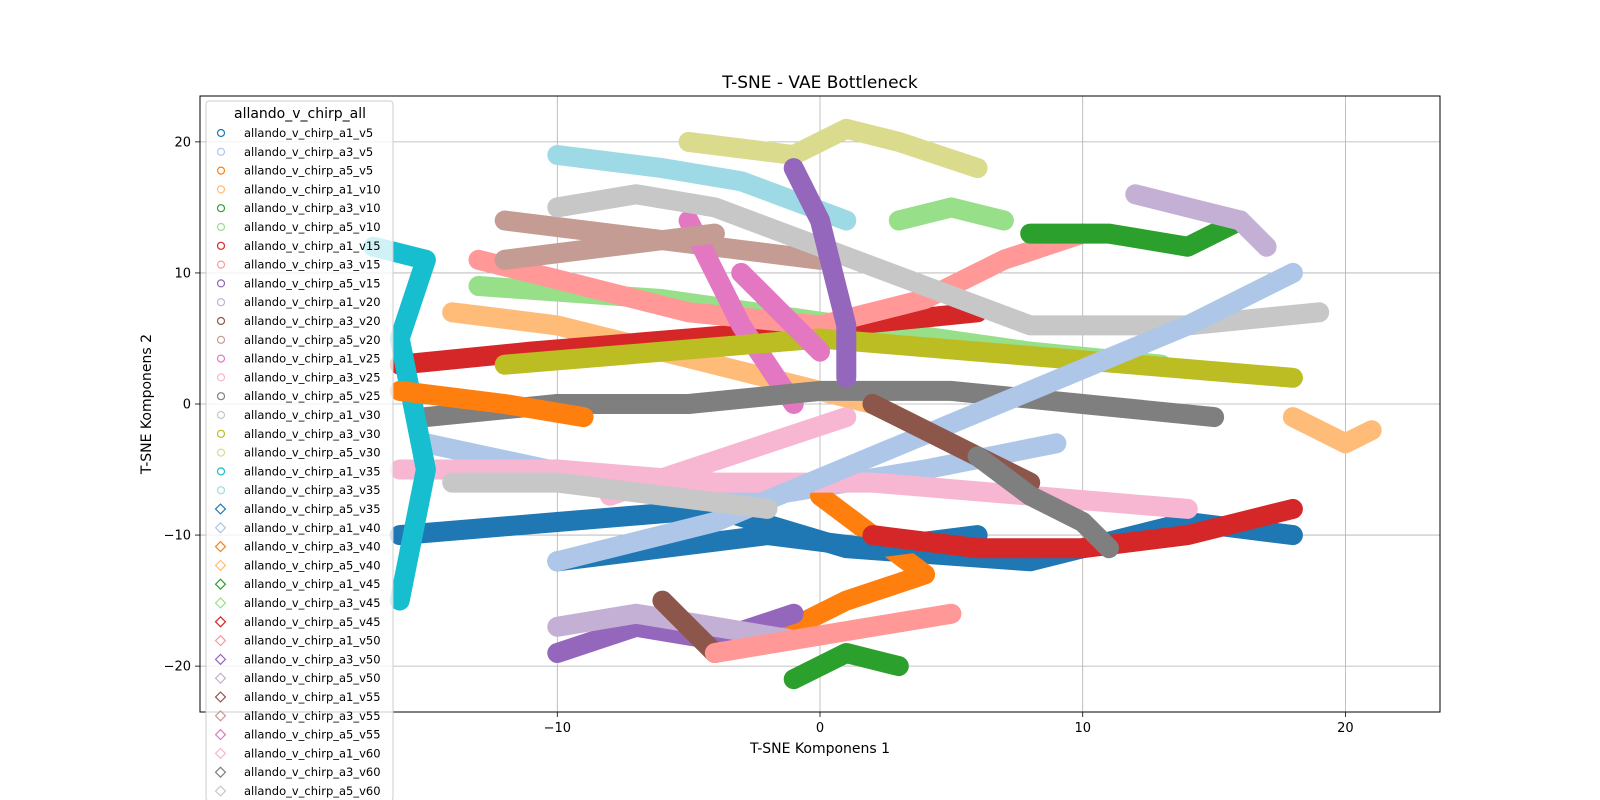 This screenshot has width=1600, height=800. I want to click on legend-label: allando_v_chirp_a5_v5, so click(308, 171).